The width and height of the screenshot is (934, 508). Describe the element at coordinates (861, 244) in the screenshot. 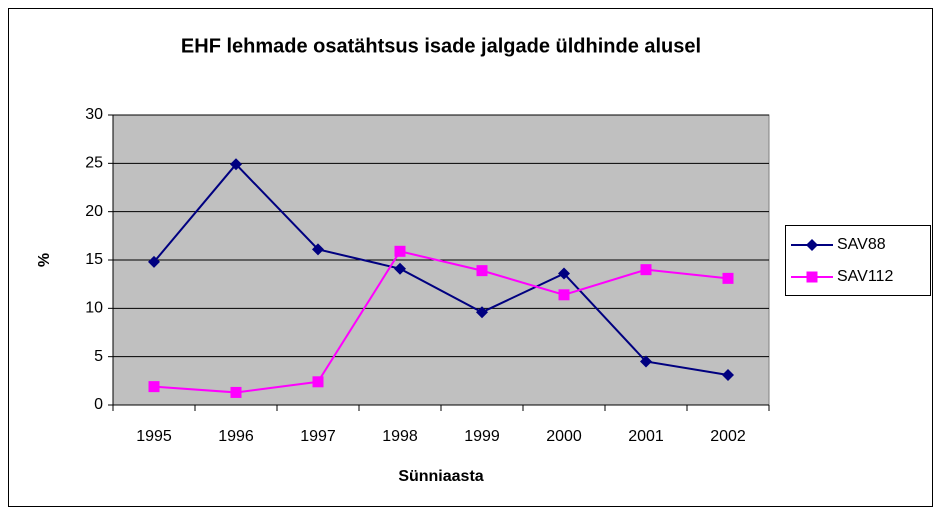

I see `legend-label: SAV88` at that location.